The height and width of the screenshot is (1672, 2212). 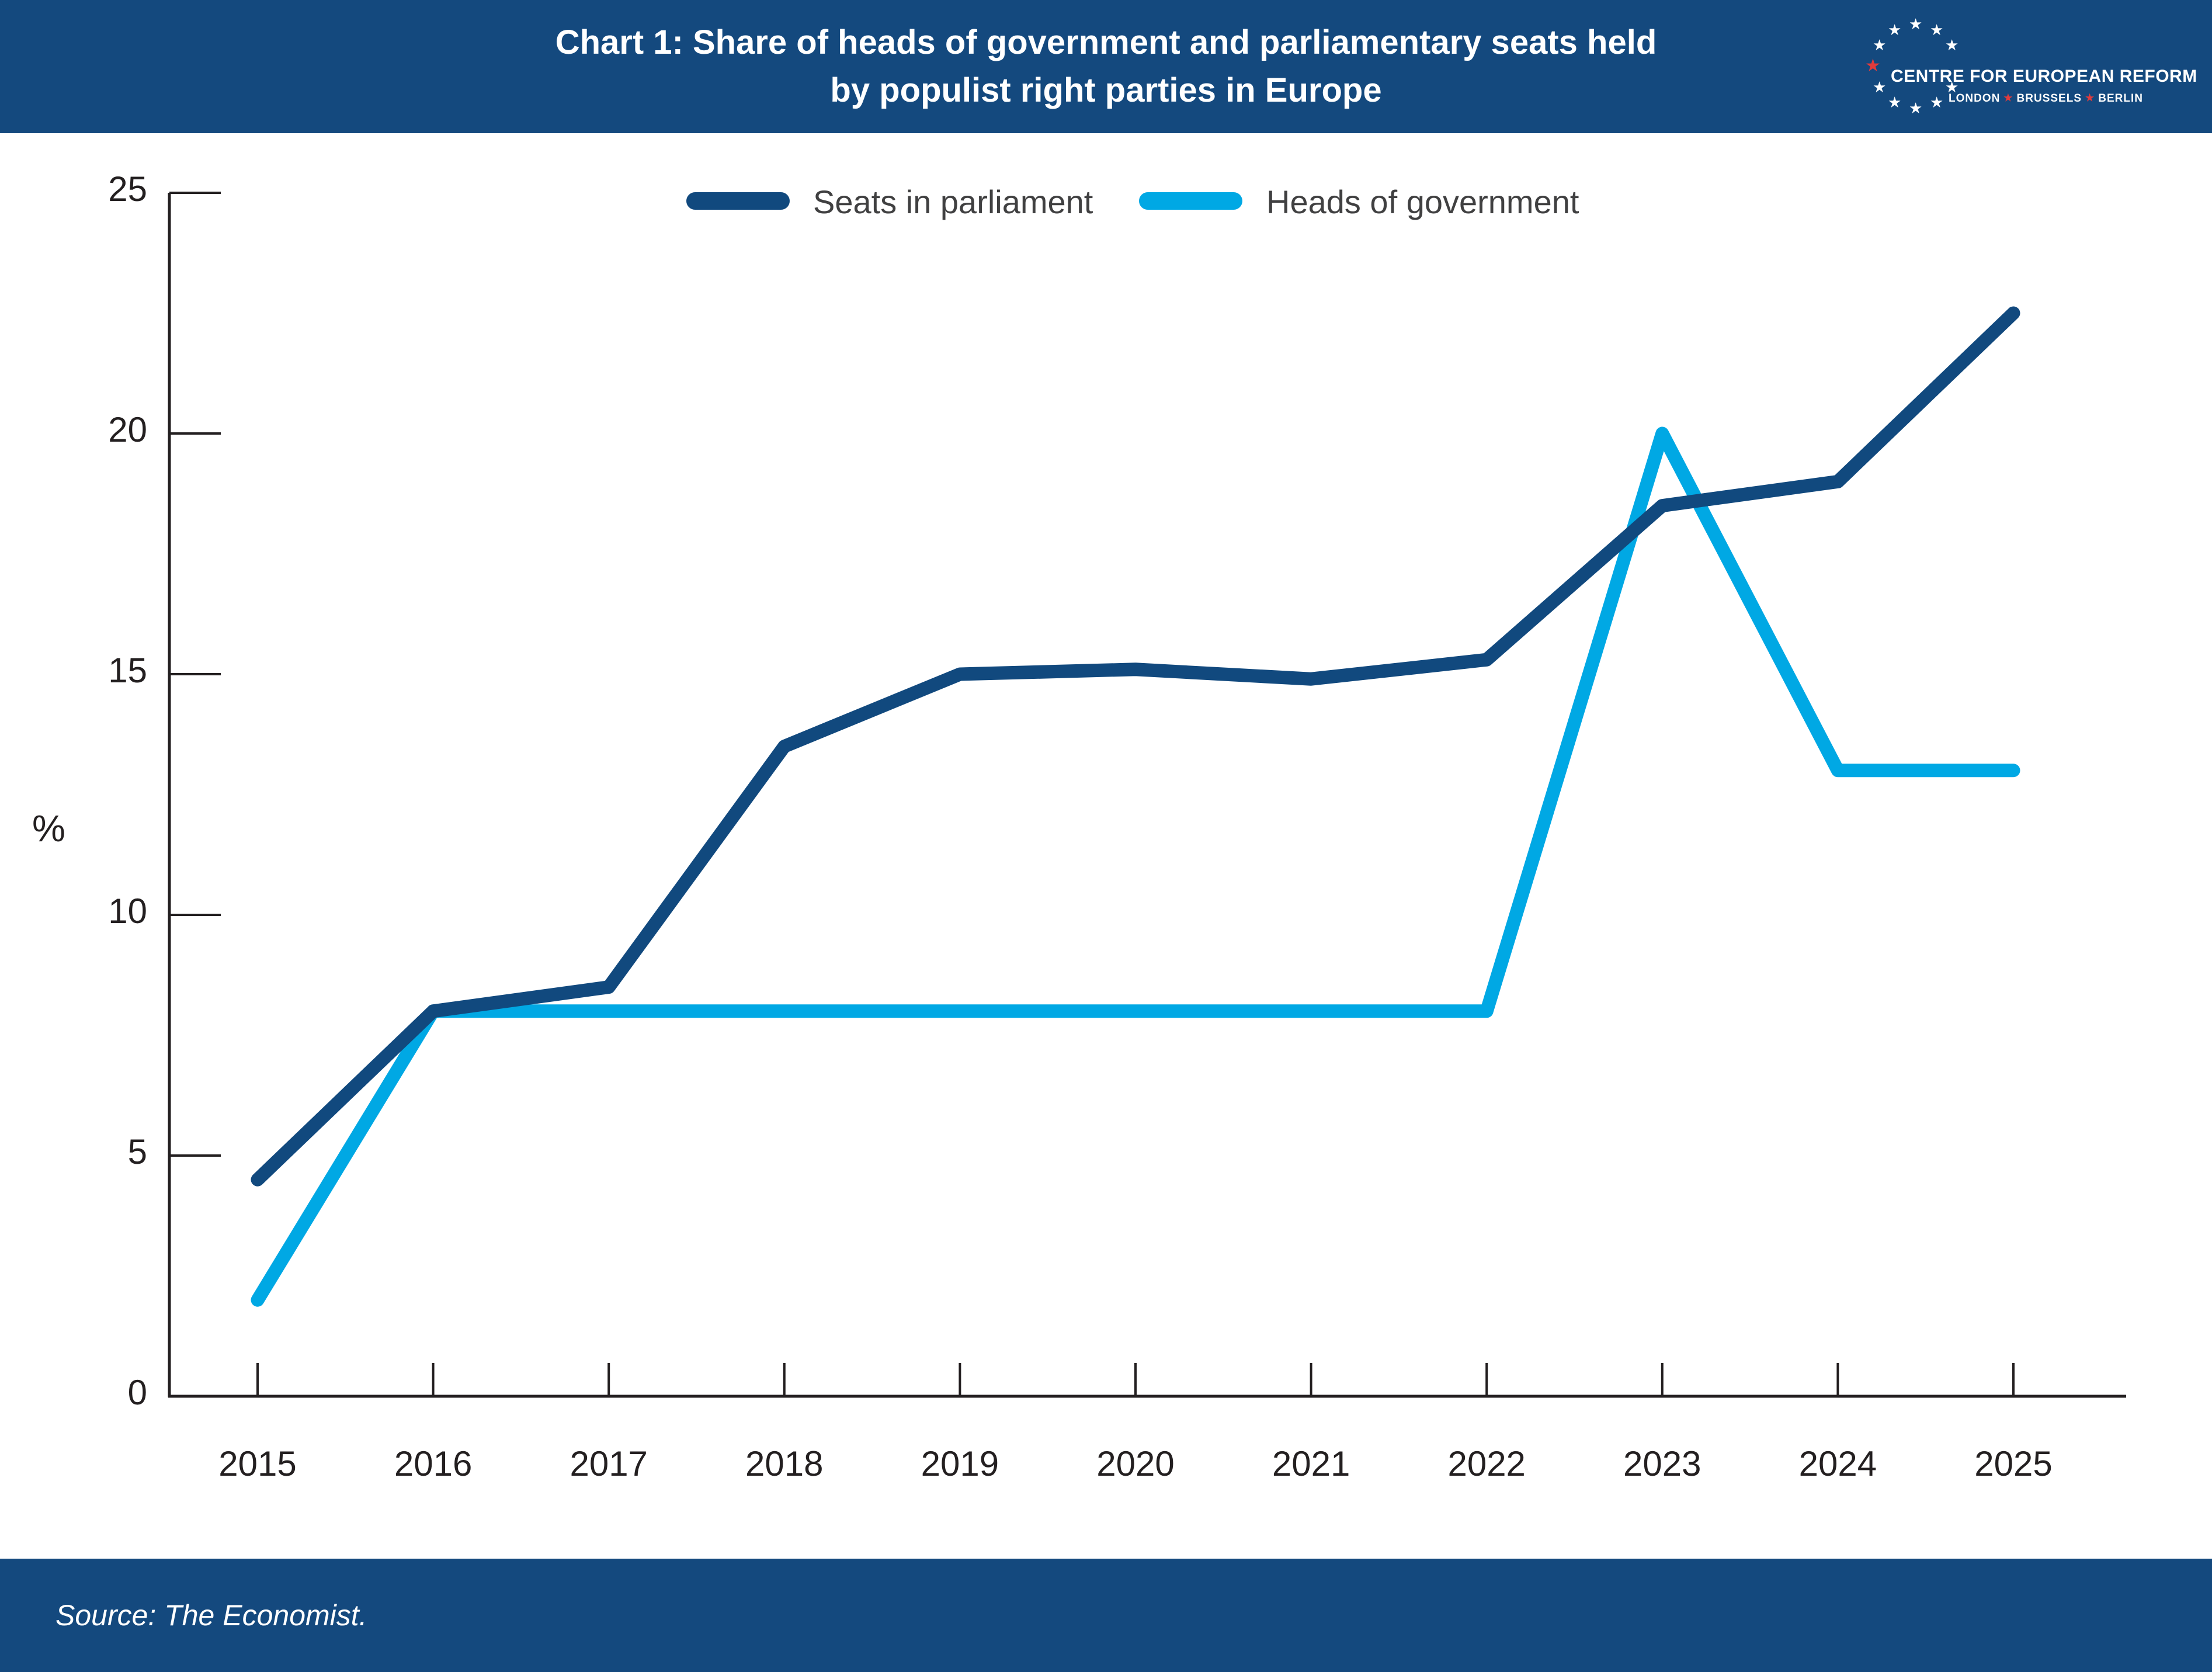 I want to click on y-tick-label: 5, so click(x=137, y=1151).